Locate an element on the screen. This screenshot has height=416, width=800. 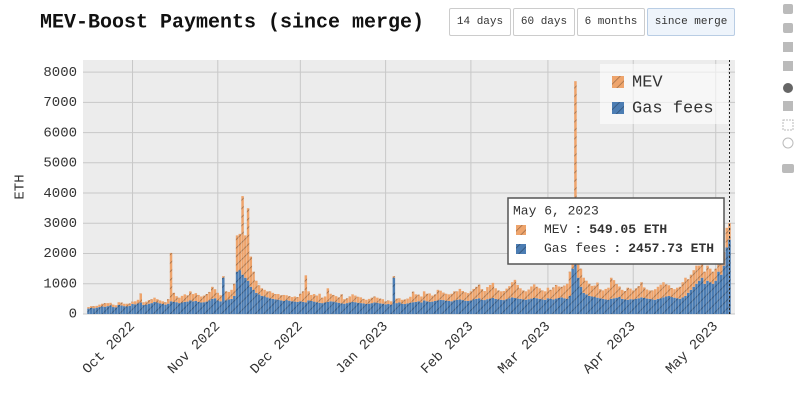
zoom-out-icon is located at coordinates (788, 28).